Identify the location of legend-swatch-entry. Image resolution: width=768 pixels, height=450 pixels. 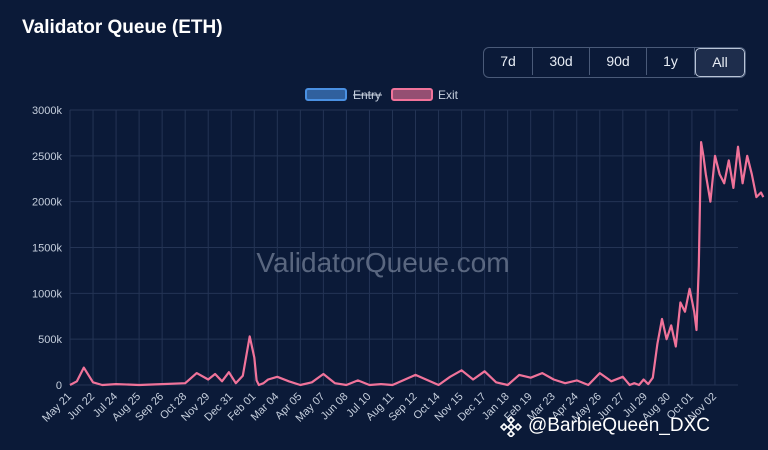
(326, 94).